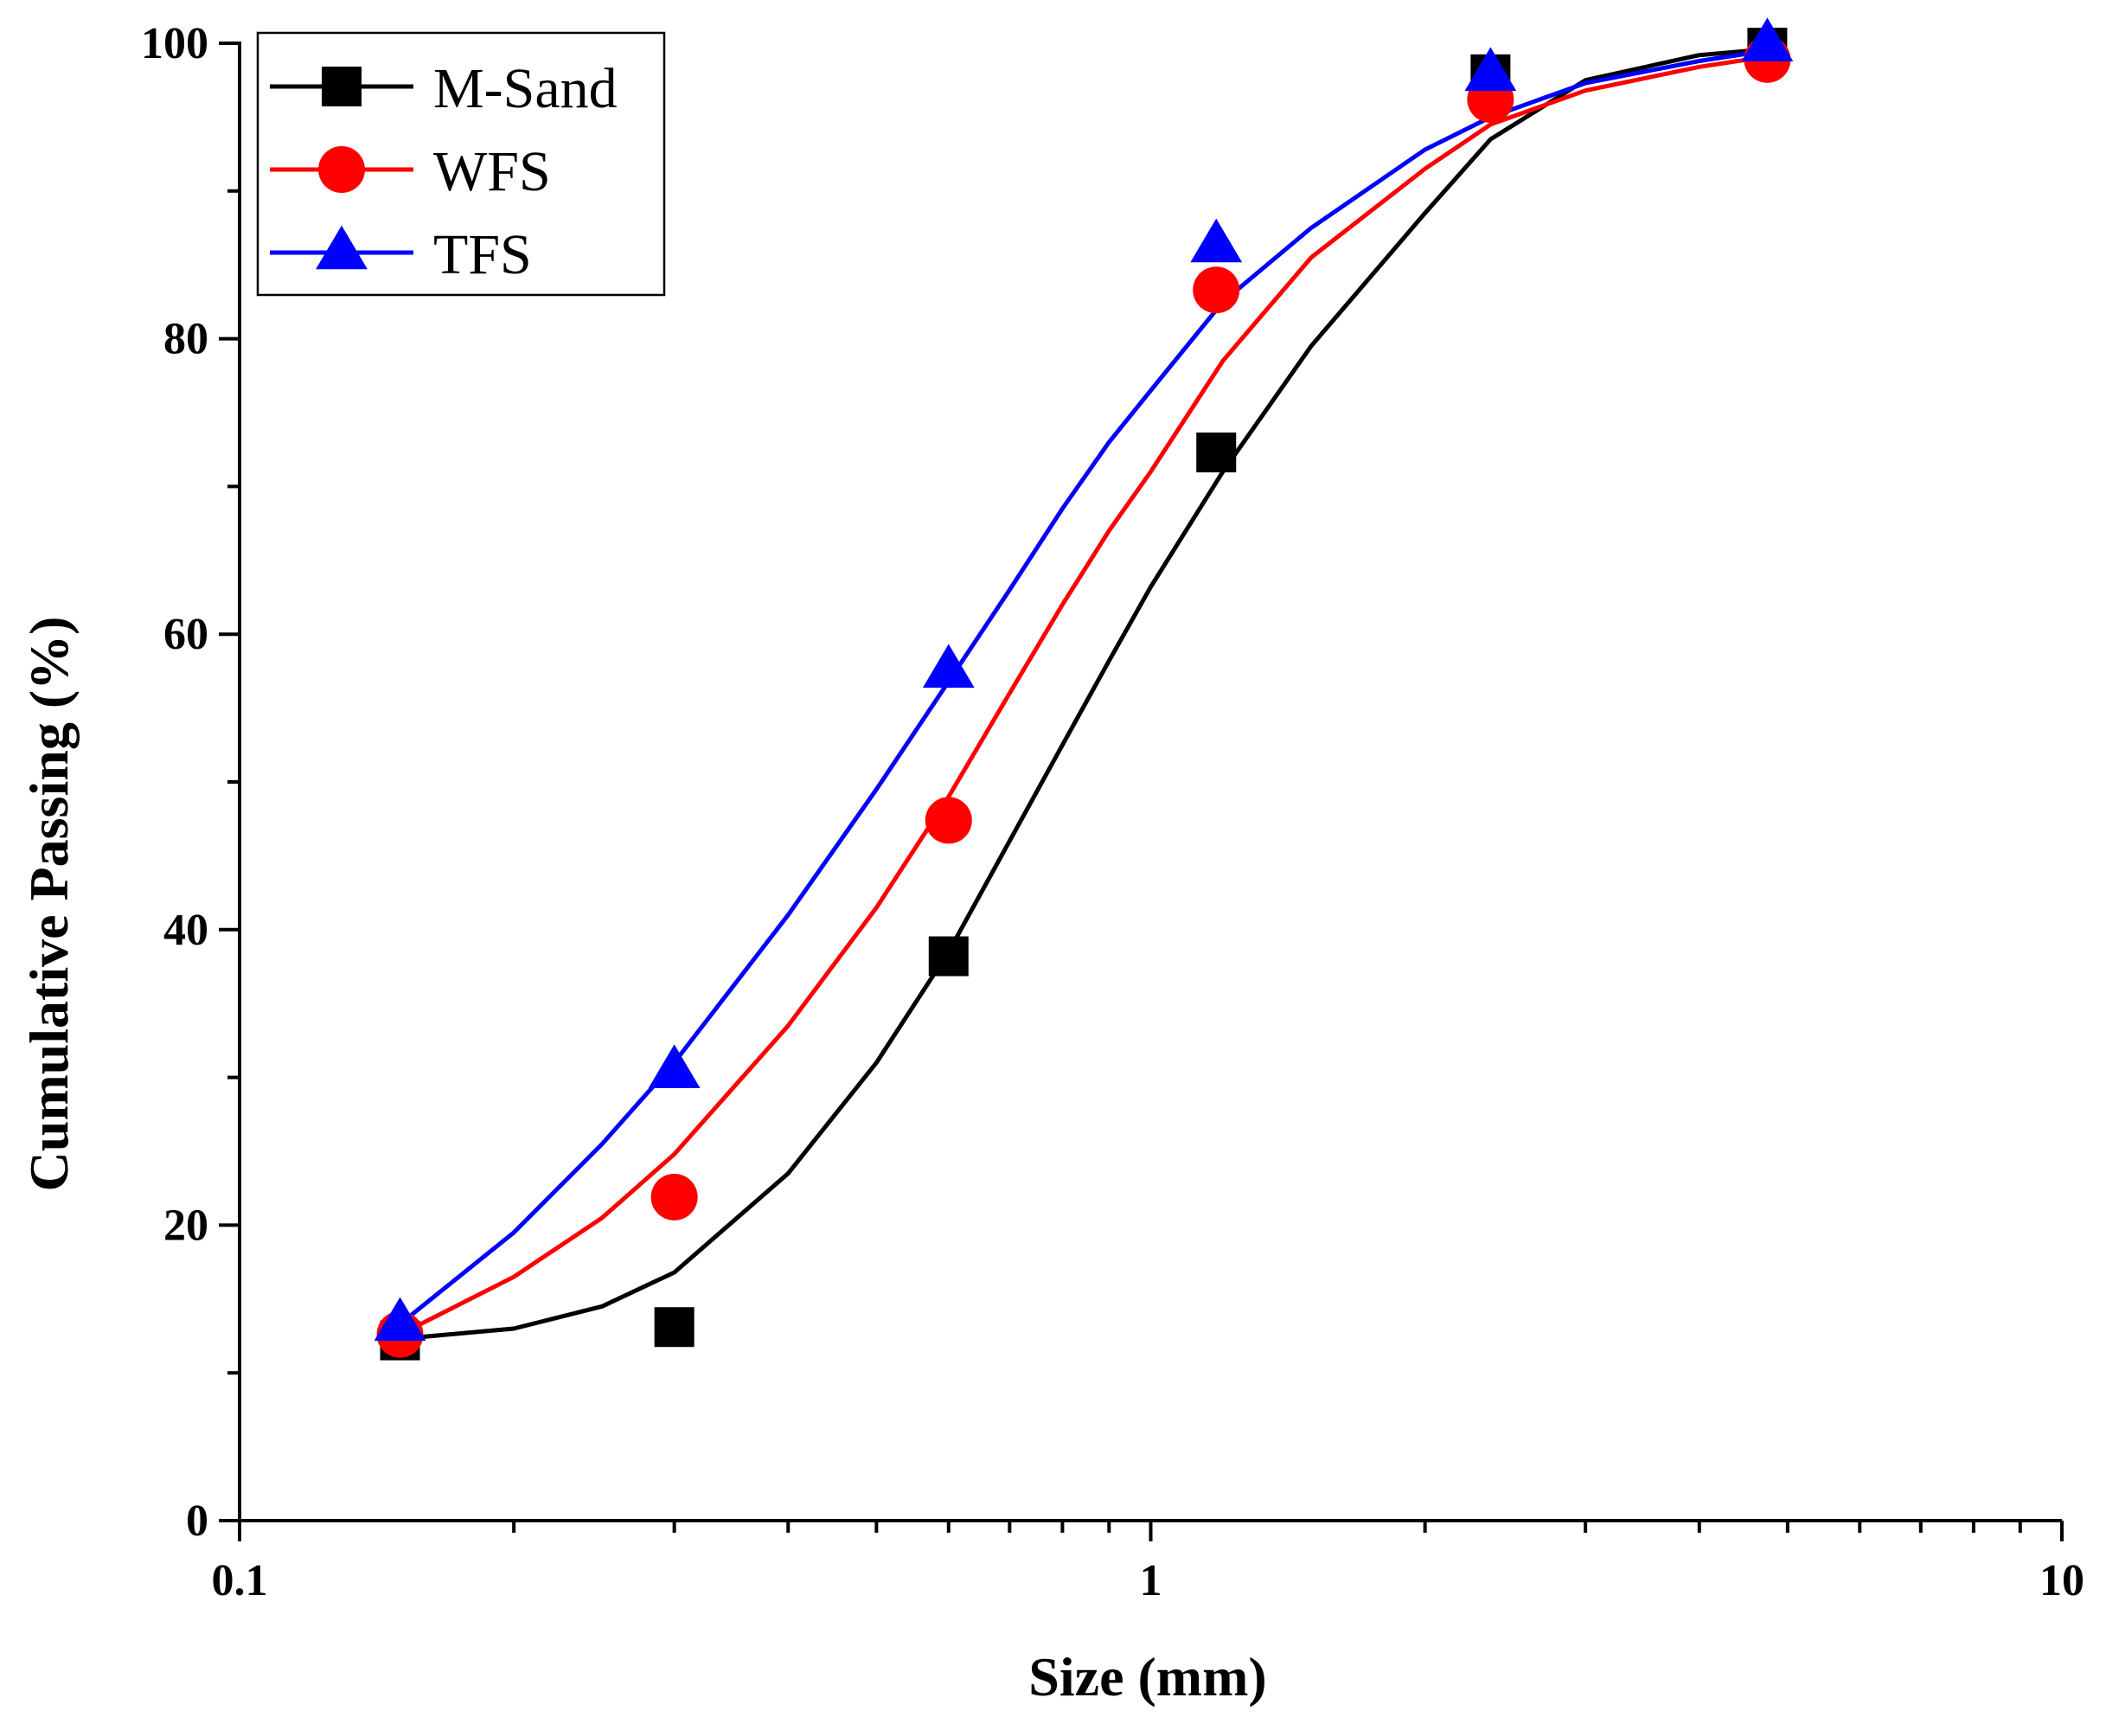  I want to click on legend: M-Sand WFS TFS, so click(461, 164).